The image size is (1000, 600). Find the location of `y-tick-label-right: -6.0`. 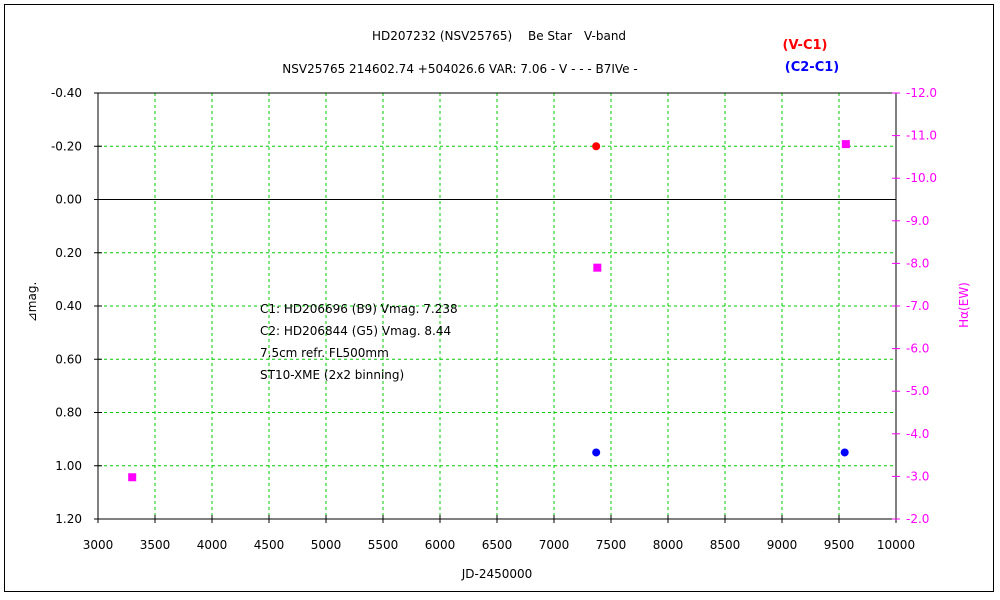

y-tick-label-right: -6.0 is located at coordinates (917, 349).